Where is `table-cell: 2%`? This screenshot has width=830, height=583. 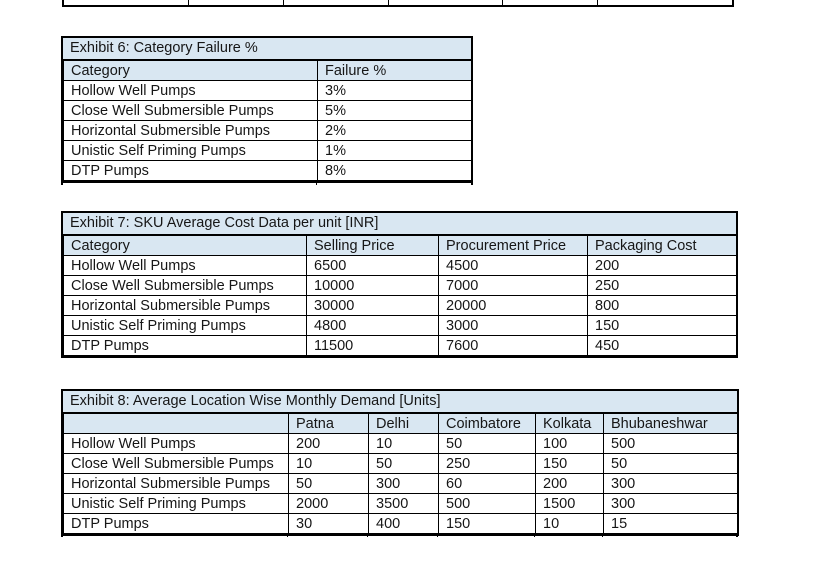 table-cell: 2% is located at coordinates (394, 130).